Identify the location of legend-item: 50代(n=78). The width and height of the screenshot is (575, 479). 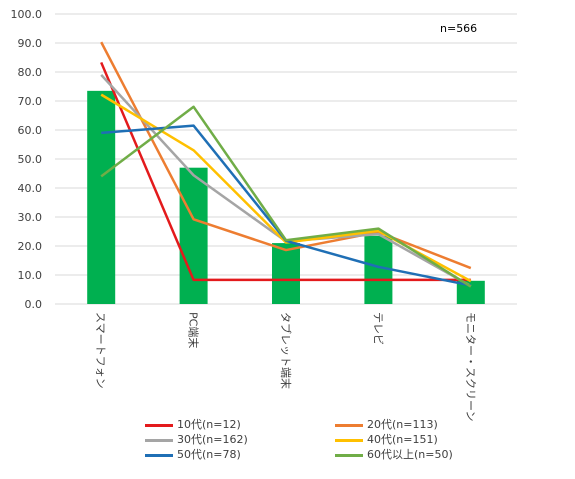
(193, 454).